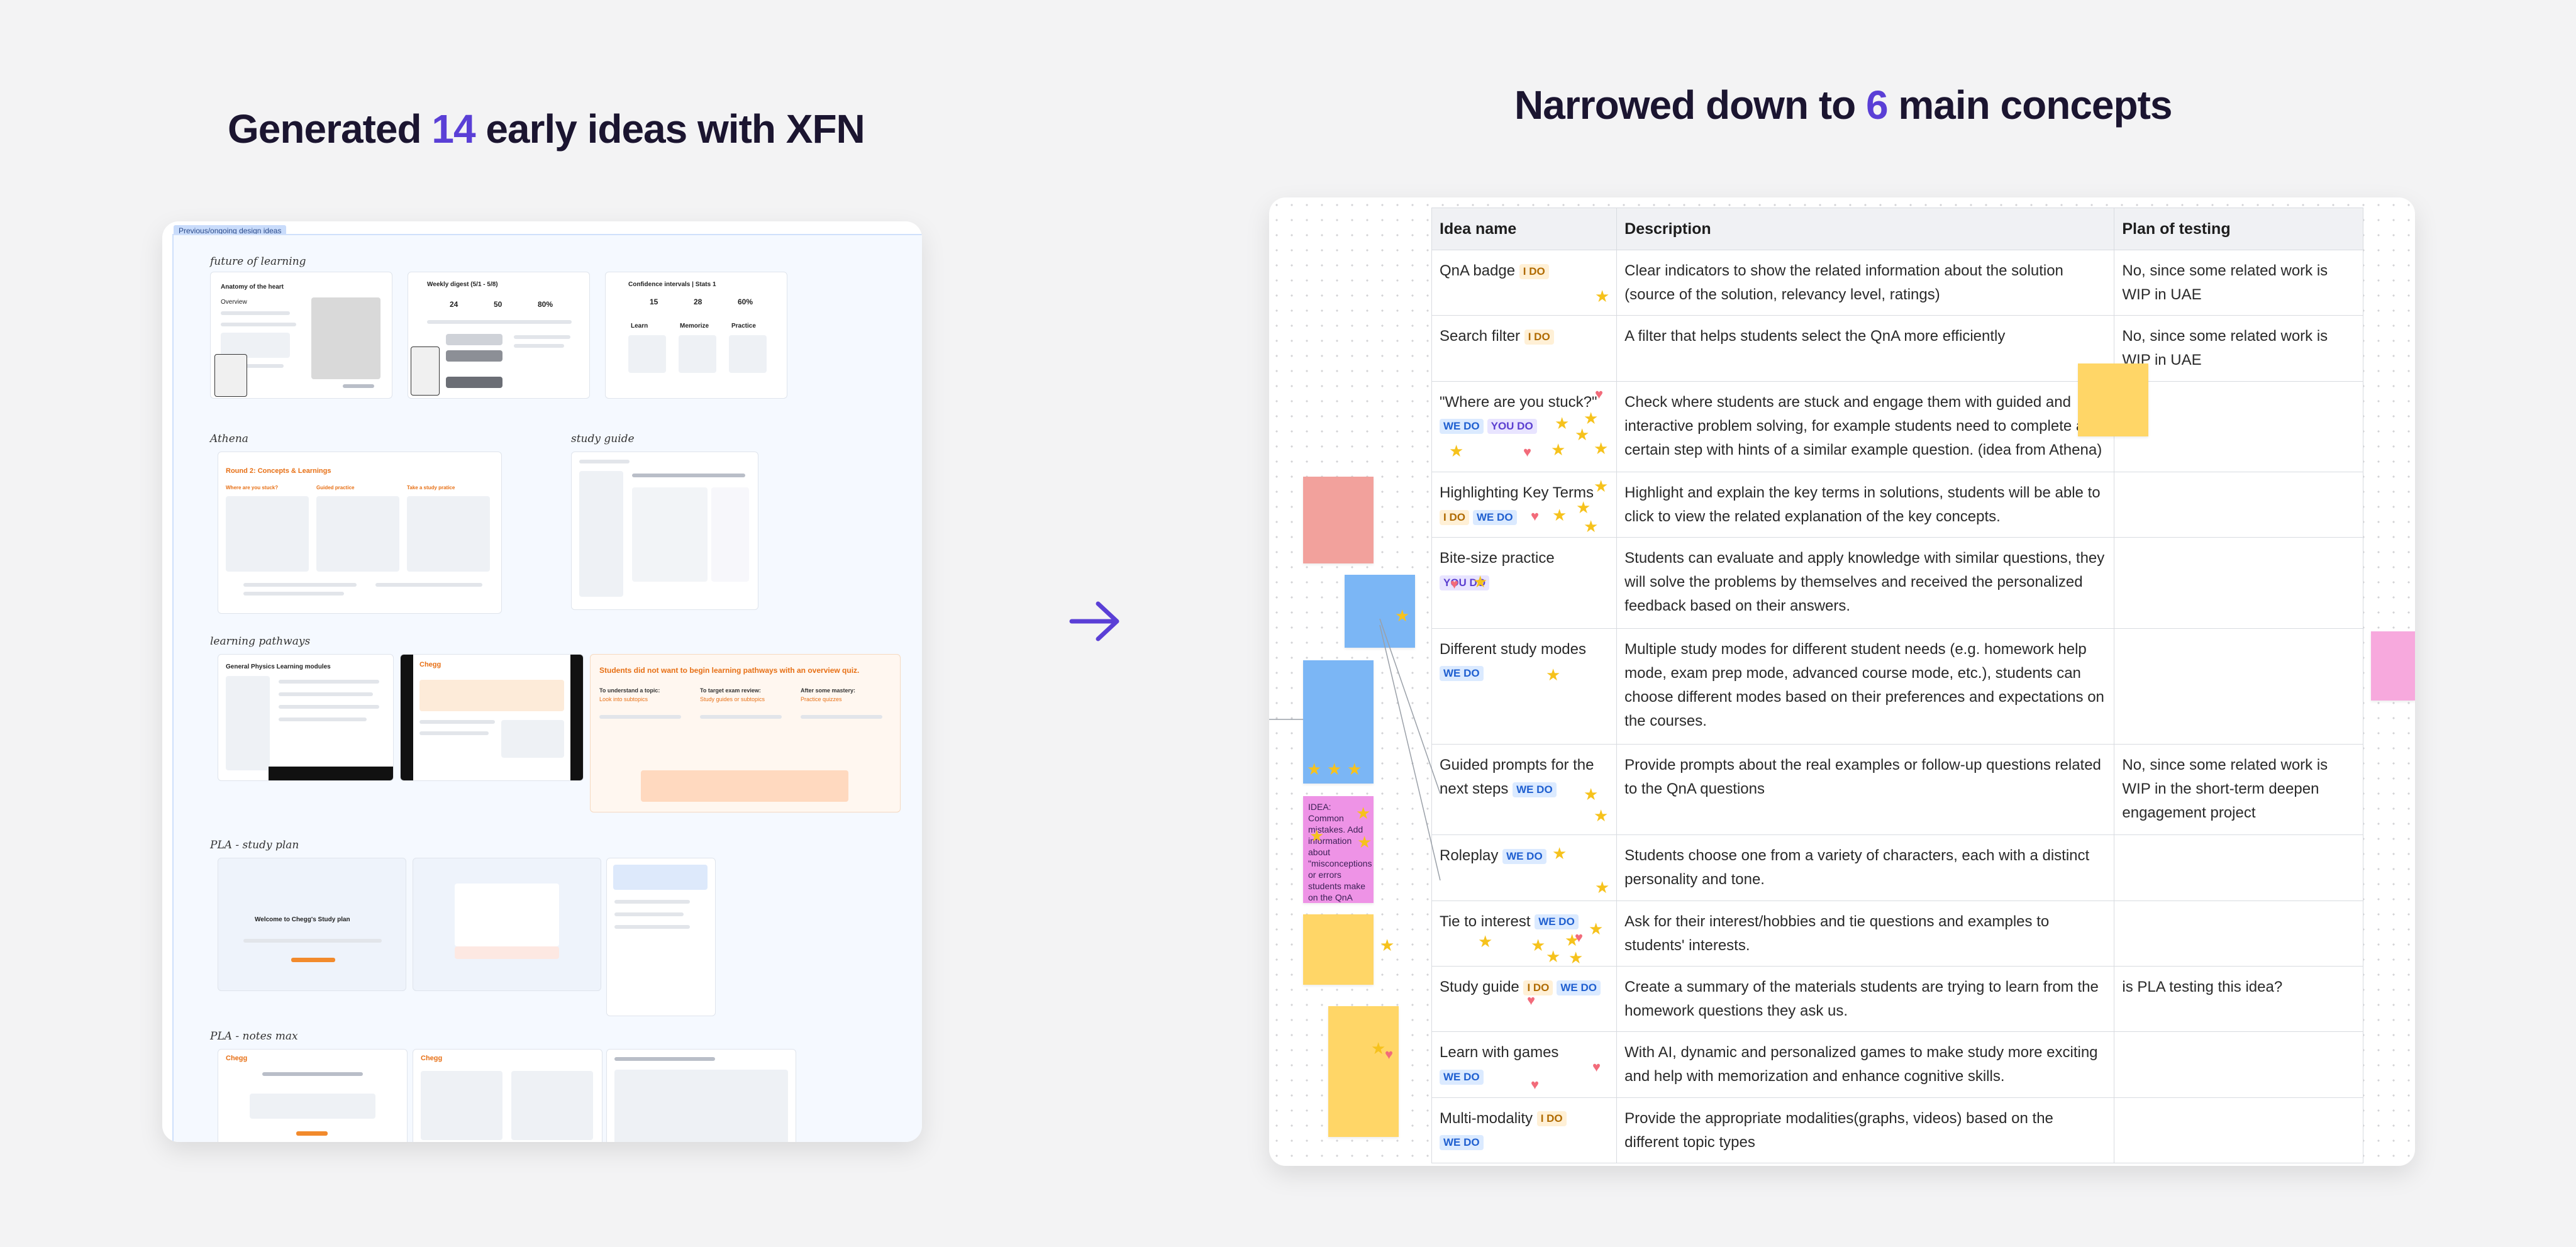 Image resolution: width=2576 pixels, height=1247 pixels. I want to click on column-header-plan: Plan of testing, so click(2238, 229).